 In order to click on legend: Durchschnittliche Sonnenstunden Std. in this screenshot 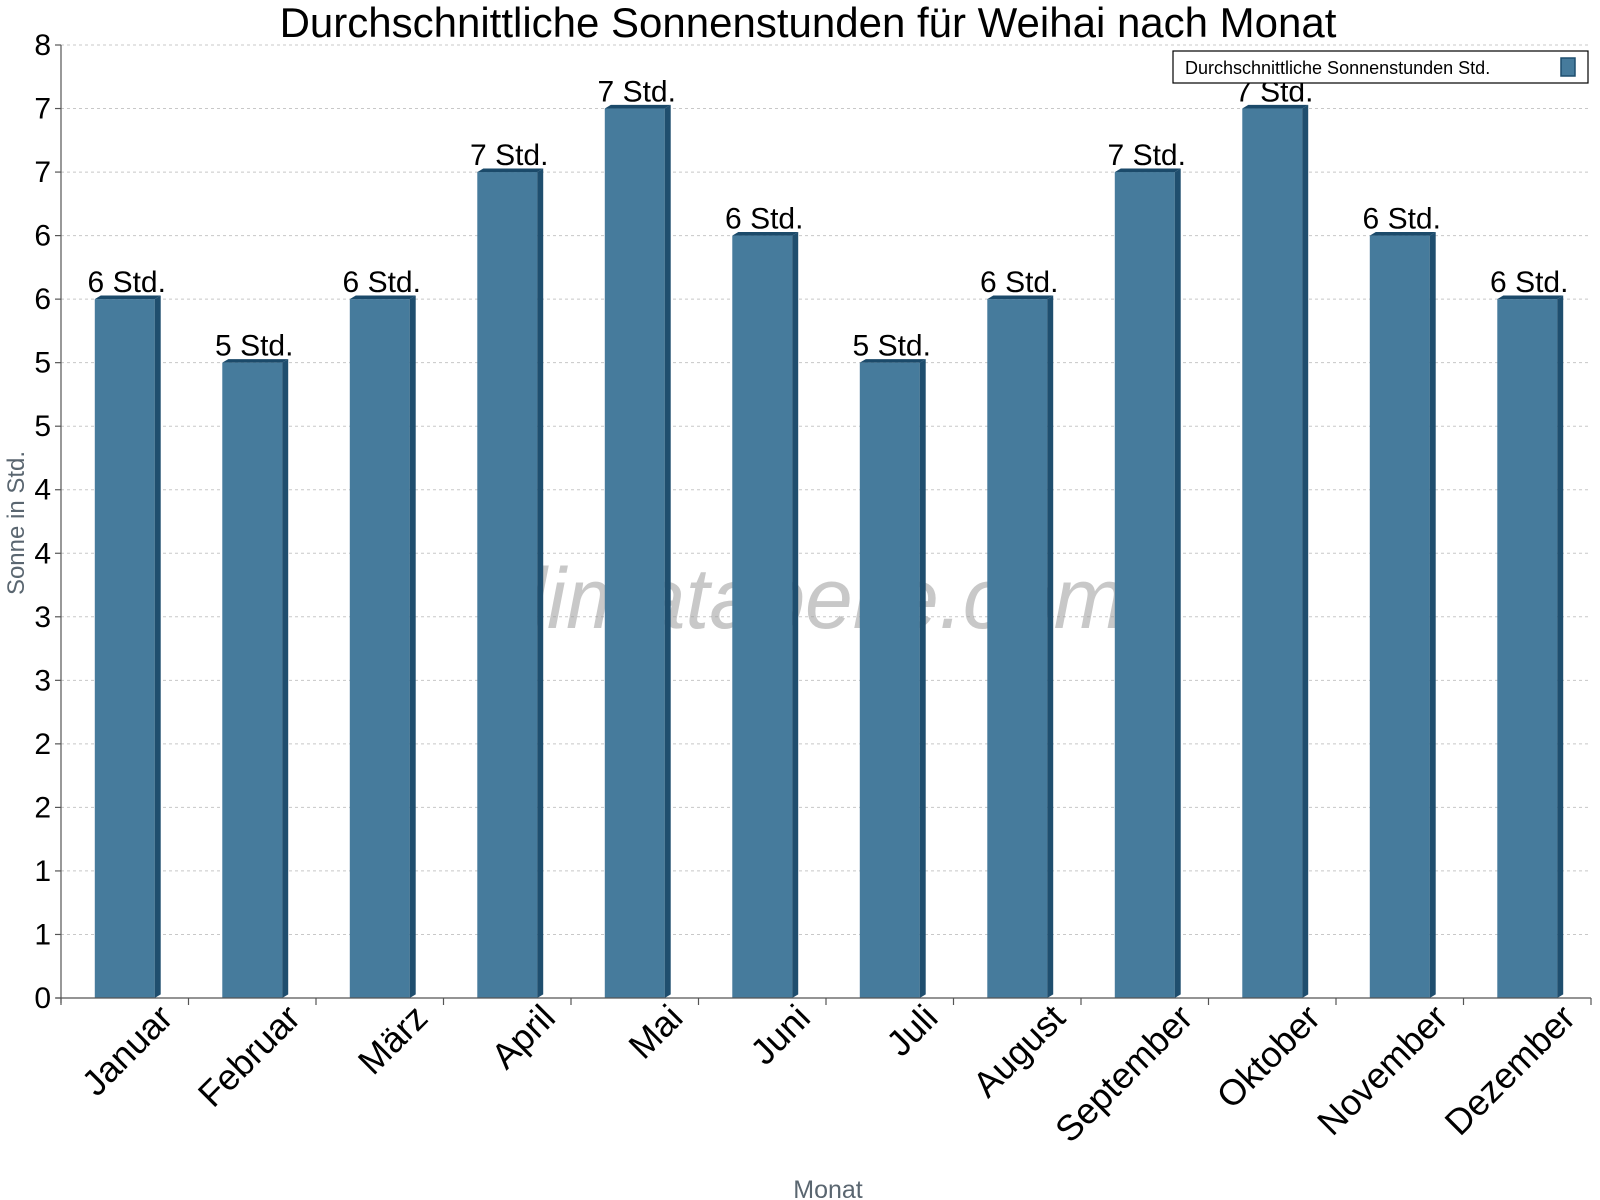, I will do `click(1380, 67)`.